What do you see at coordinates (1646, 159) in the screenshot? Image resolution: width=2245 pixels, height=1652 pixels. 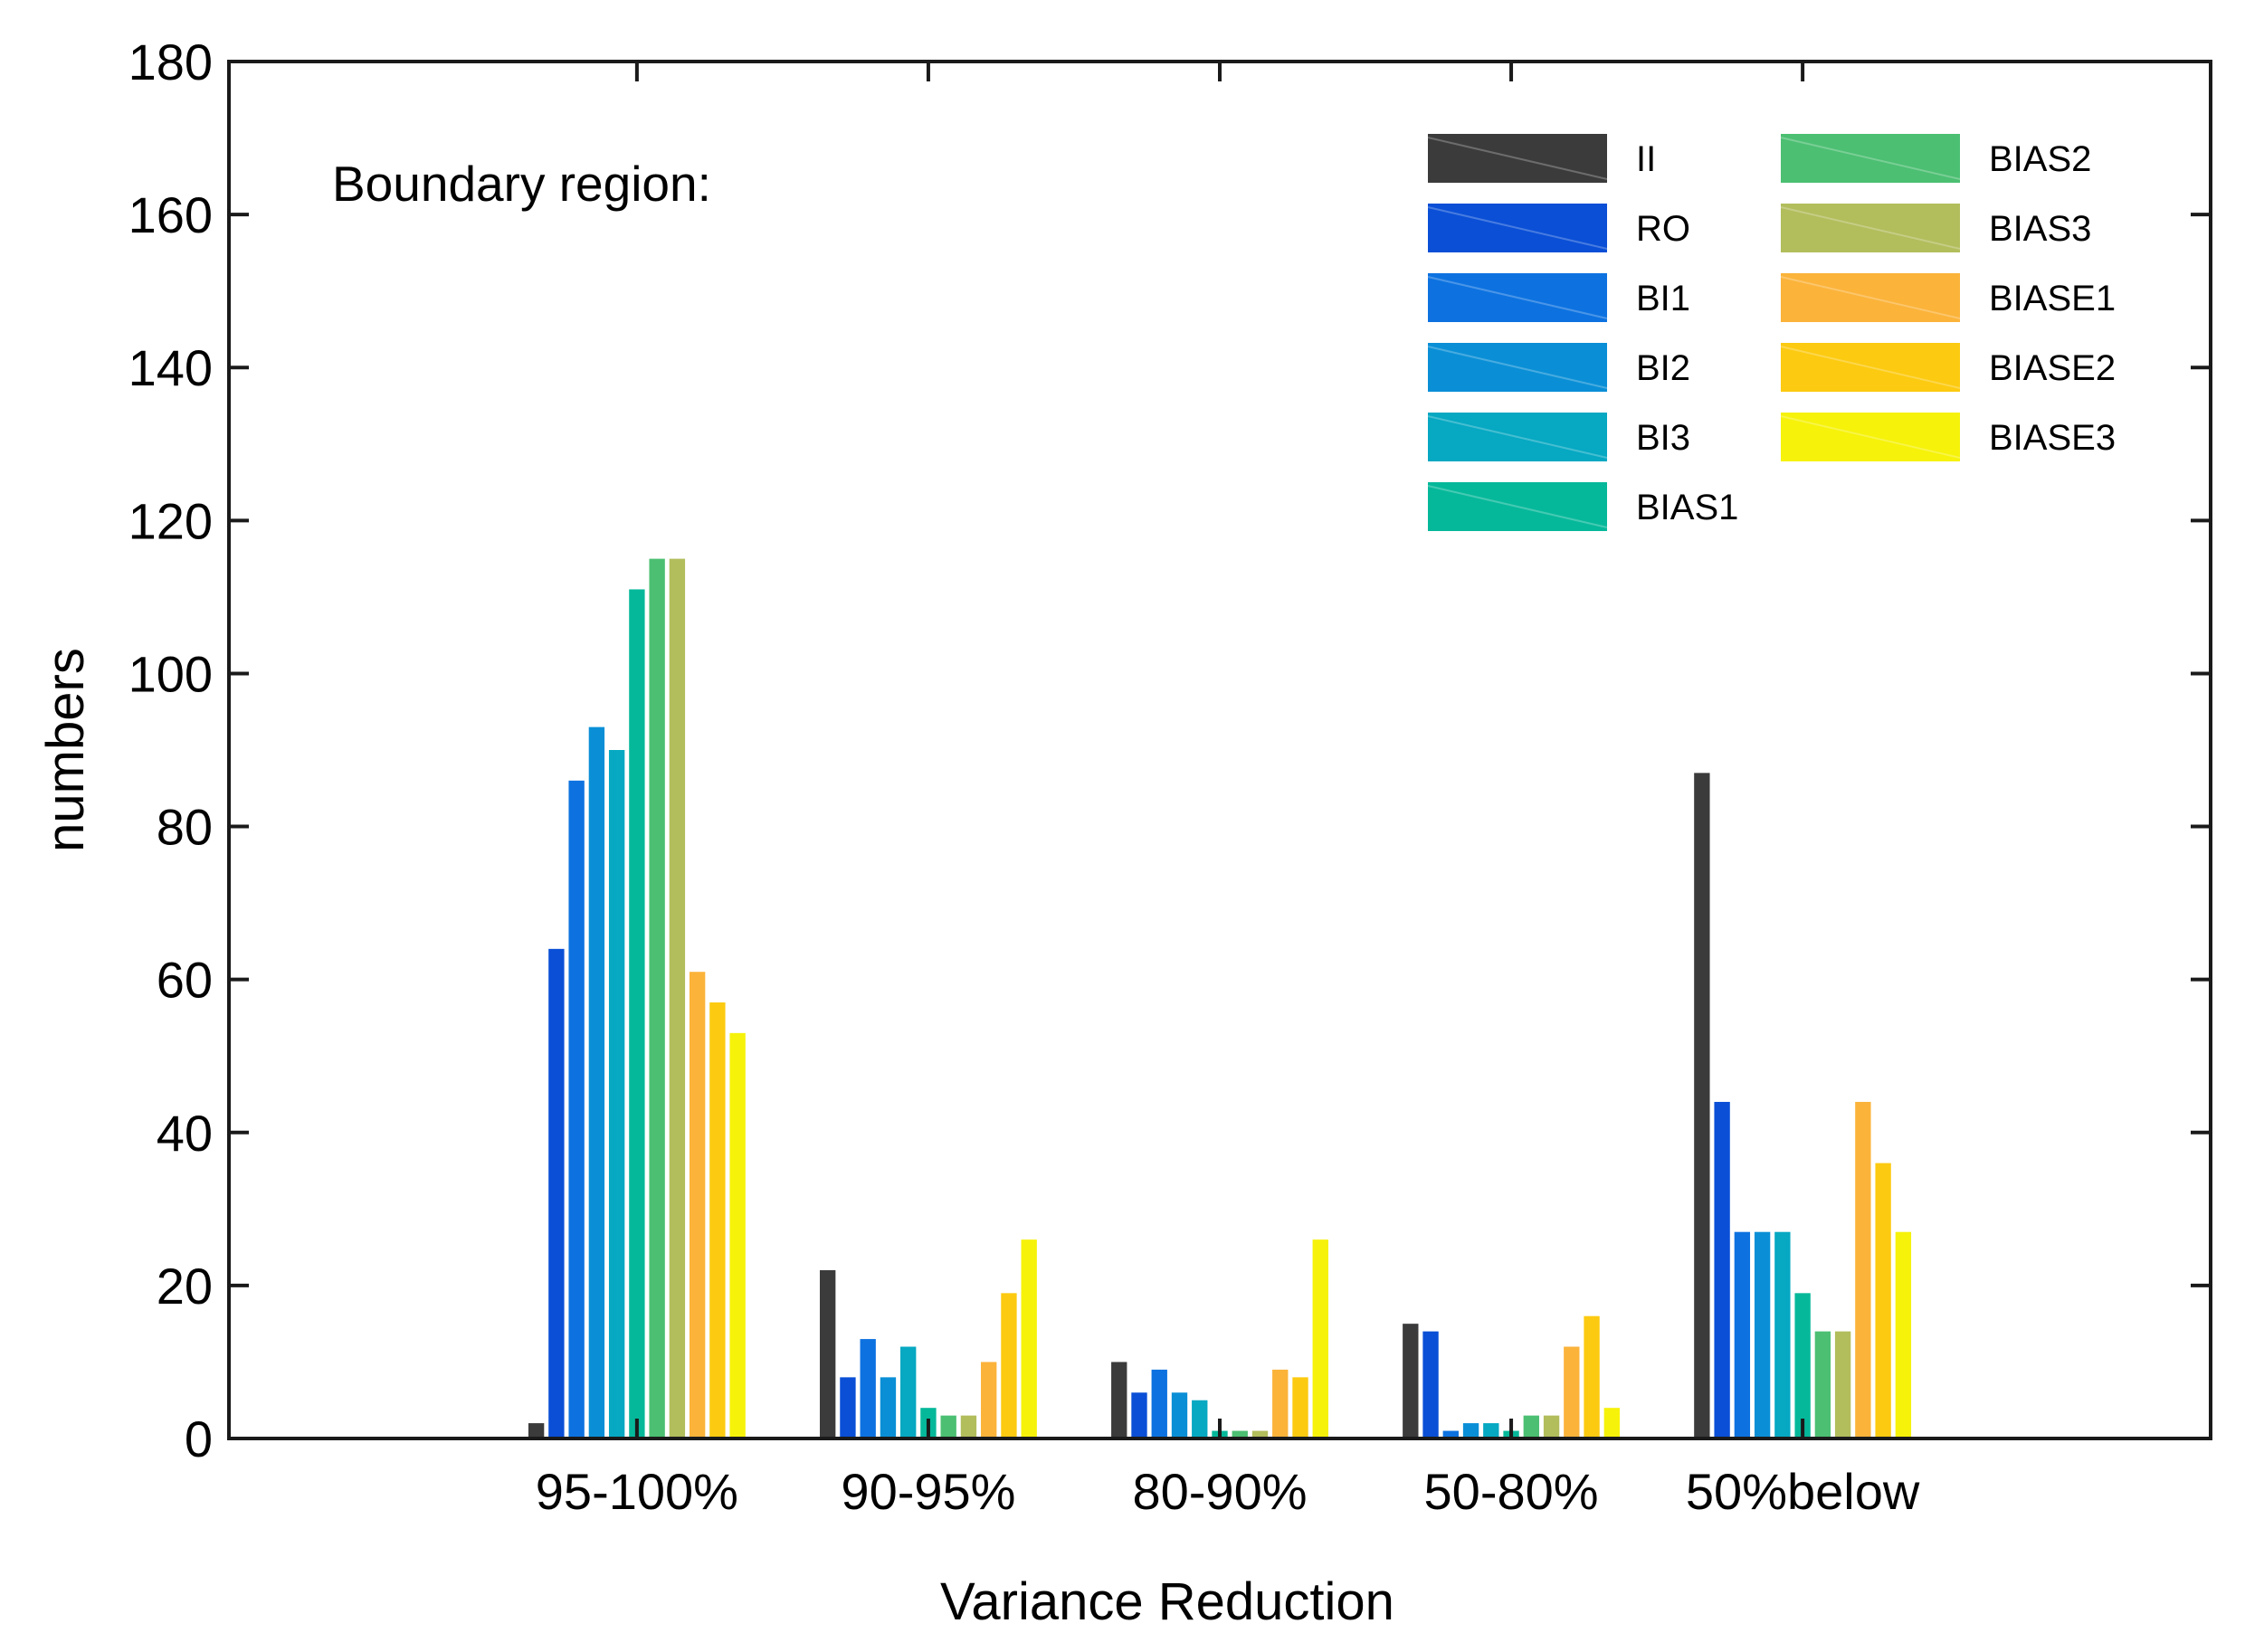 I see `legend-label-ii: II` at bounding box center [1646, 159].